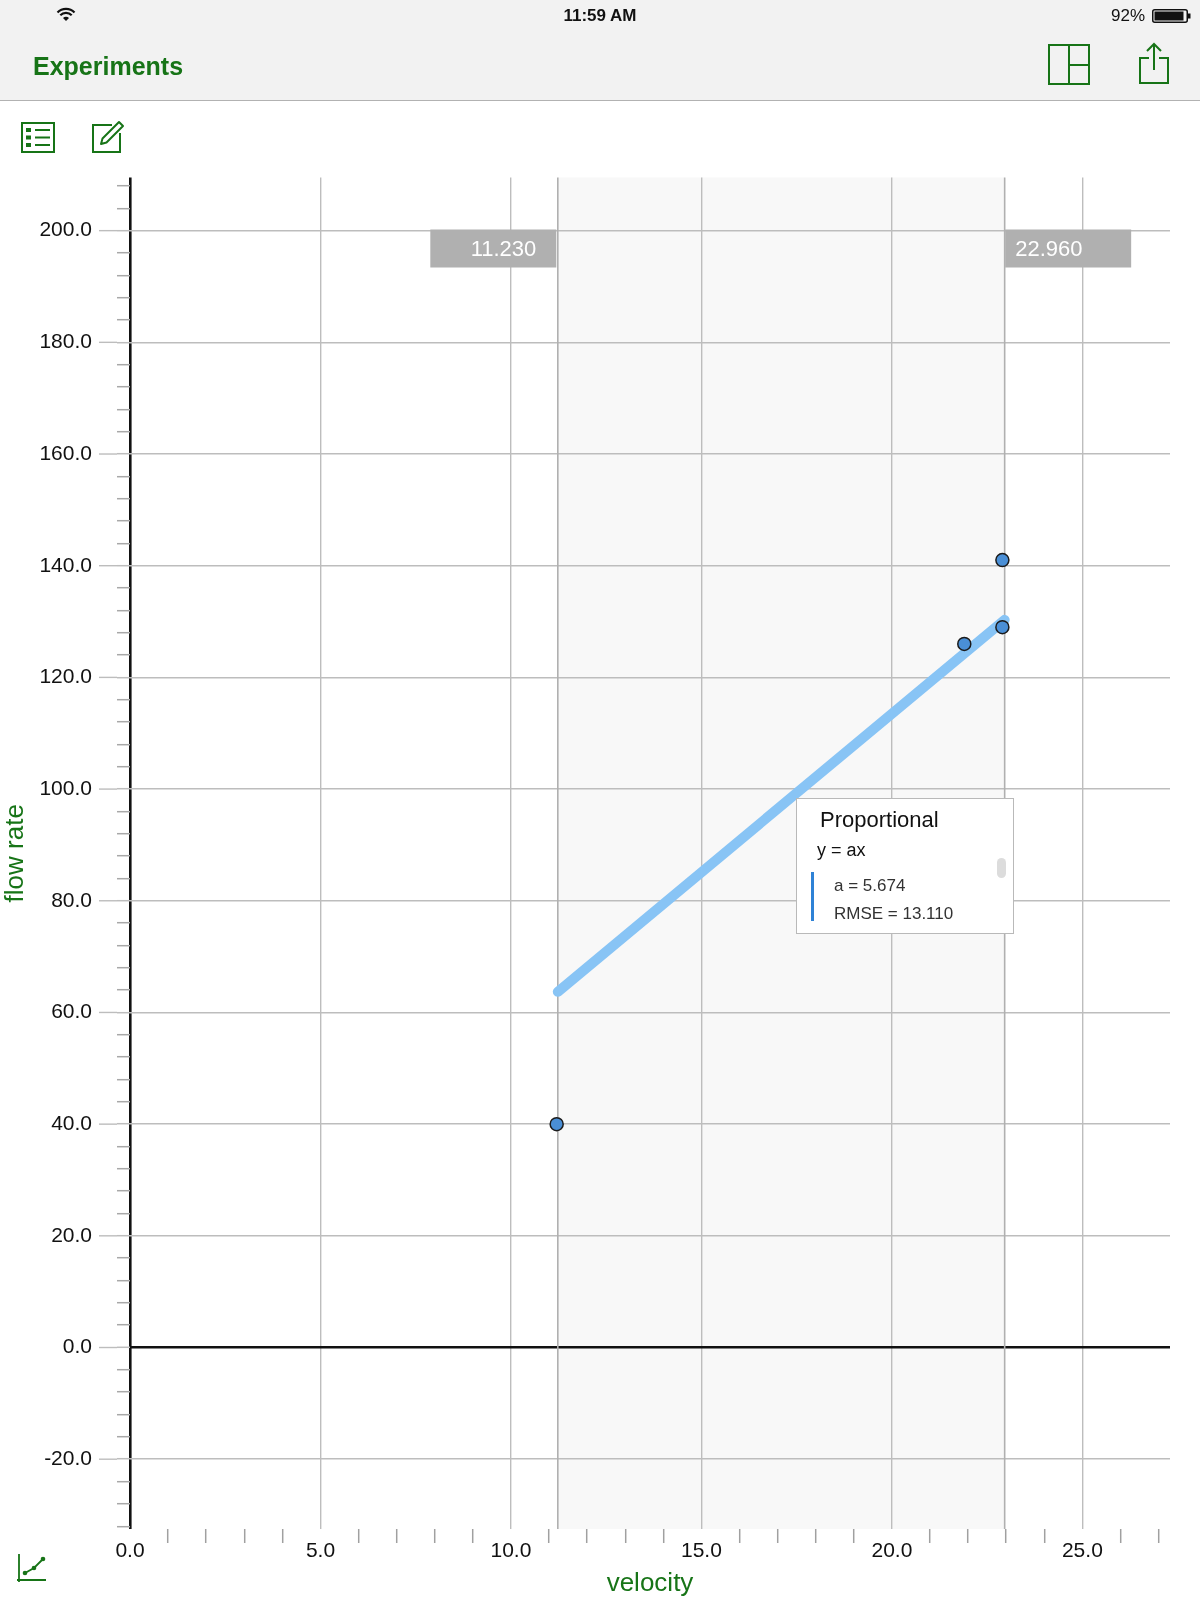 Image resolution: width=1200 pixels, height=1600 pixels. Describe the element at coordinates (130, 1550) in the screenshot. I see `x-tick-label: 0.0` at that location.